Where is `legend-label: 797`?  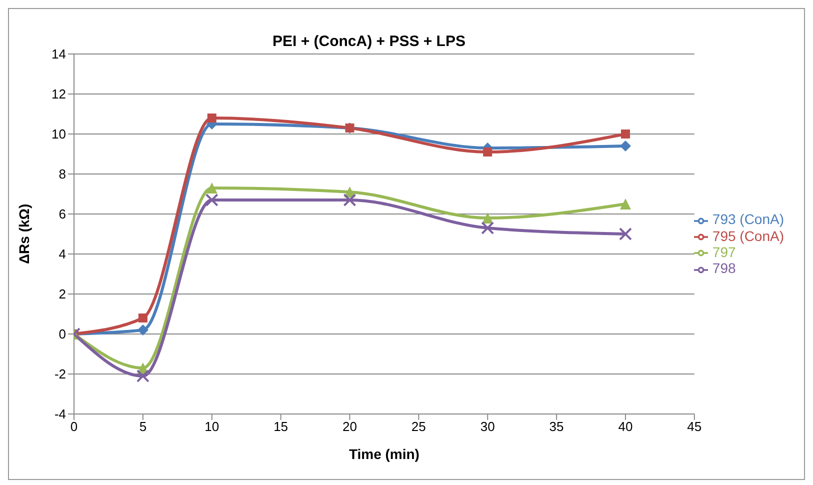
legend-label: 797 is located at coordinates (724, 252).